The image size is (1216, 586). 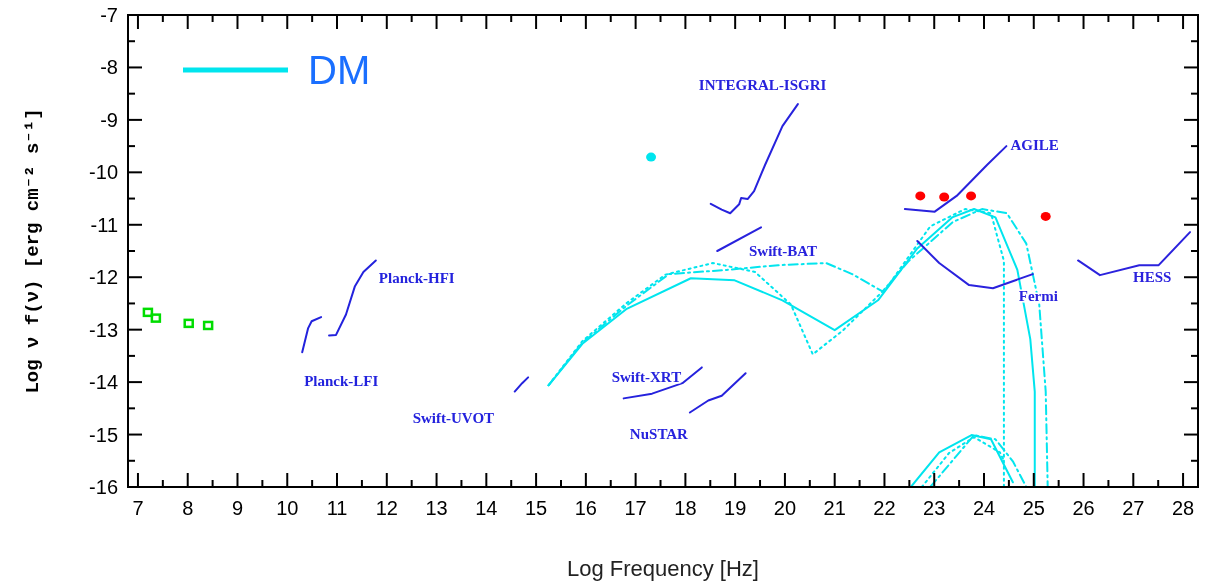 I want to click on x-tick-label: 21, so click(x=834, y=508).